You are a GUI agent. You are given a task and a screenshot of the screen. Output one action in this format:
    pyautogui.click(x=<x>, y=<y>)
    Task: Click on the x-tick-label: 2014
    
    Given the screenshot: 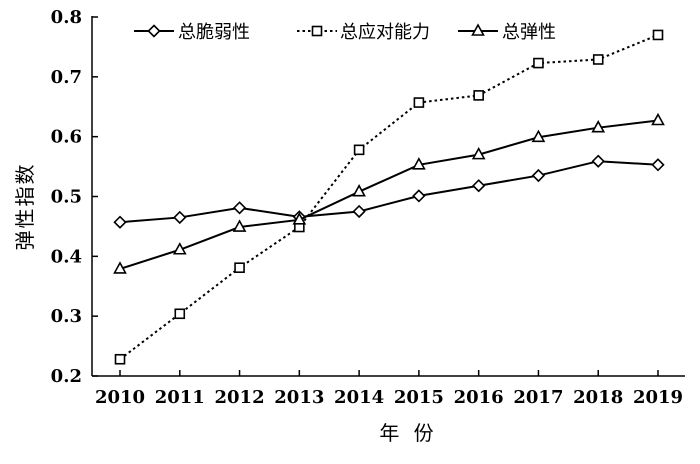 What is the action you would take?
    pyautogui.click(x=359, y=397)
    